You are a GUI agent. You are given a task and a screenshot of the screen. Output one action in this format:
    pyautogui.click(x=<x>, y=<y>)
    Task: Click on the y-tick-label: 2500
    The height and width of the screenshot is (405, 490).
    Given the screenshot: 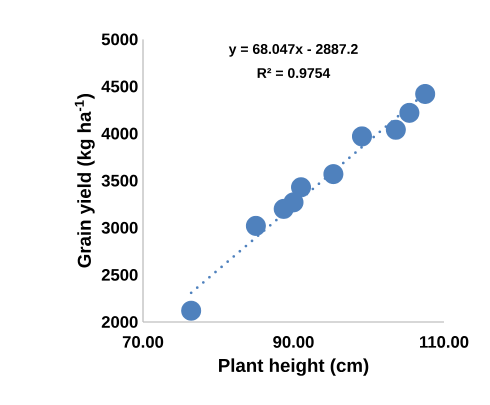 What is the action you would take?
    pyautogui.click(x=120, y=275)
    